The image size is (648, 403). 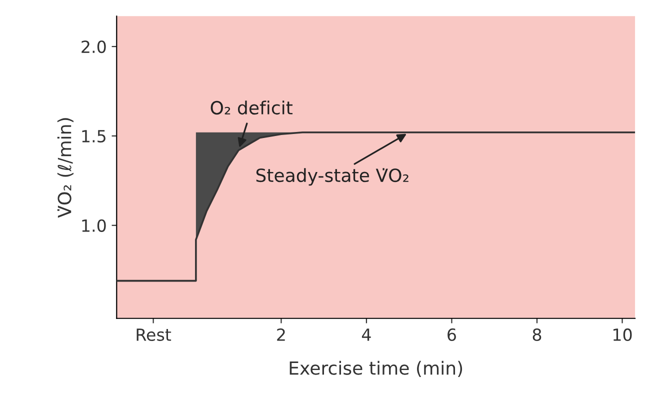 What do you see at coordinates (281, 334) in the screenshot?
I see `x-tick-label: 2` at bounding box center [281, 334].